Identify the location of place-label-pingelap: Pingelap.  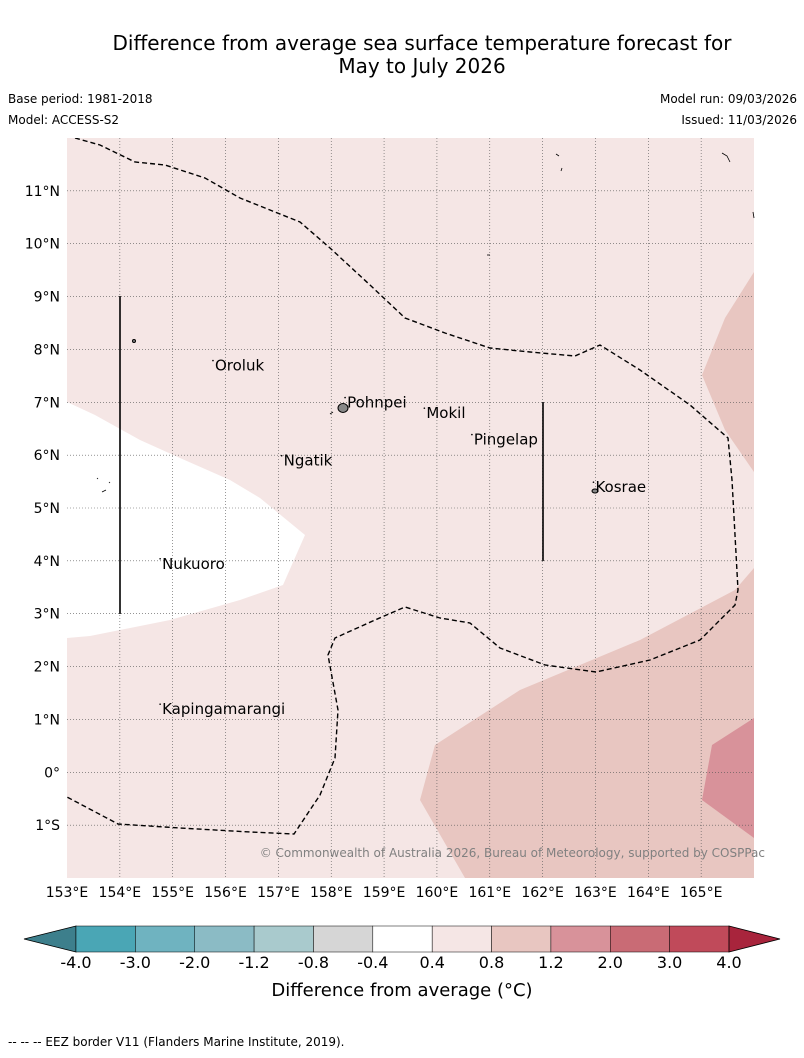
(506, 440).